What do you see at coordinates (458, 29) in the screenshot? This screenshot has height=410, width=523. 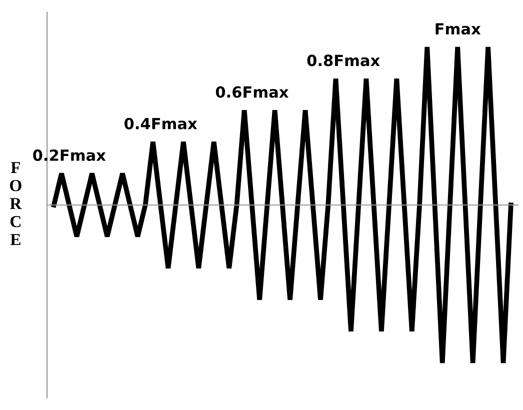 I see `text: Fmax` at bounding box center [458, 29].